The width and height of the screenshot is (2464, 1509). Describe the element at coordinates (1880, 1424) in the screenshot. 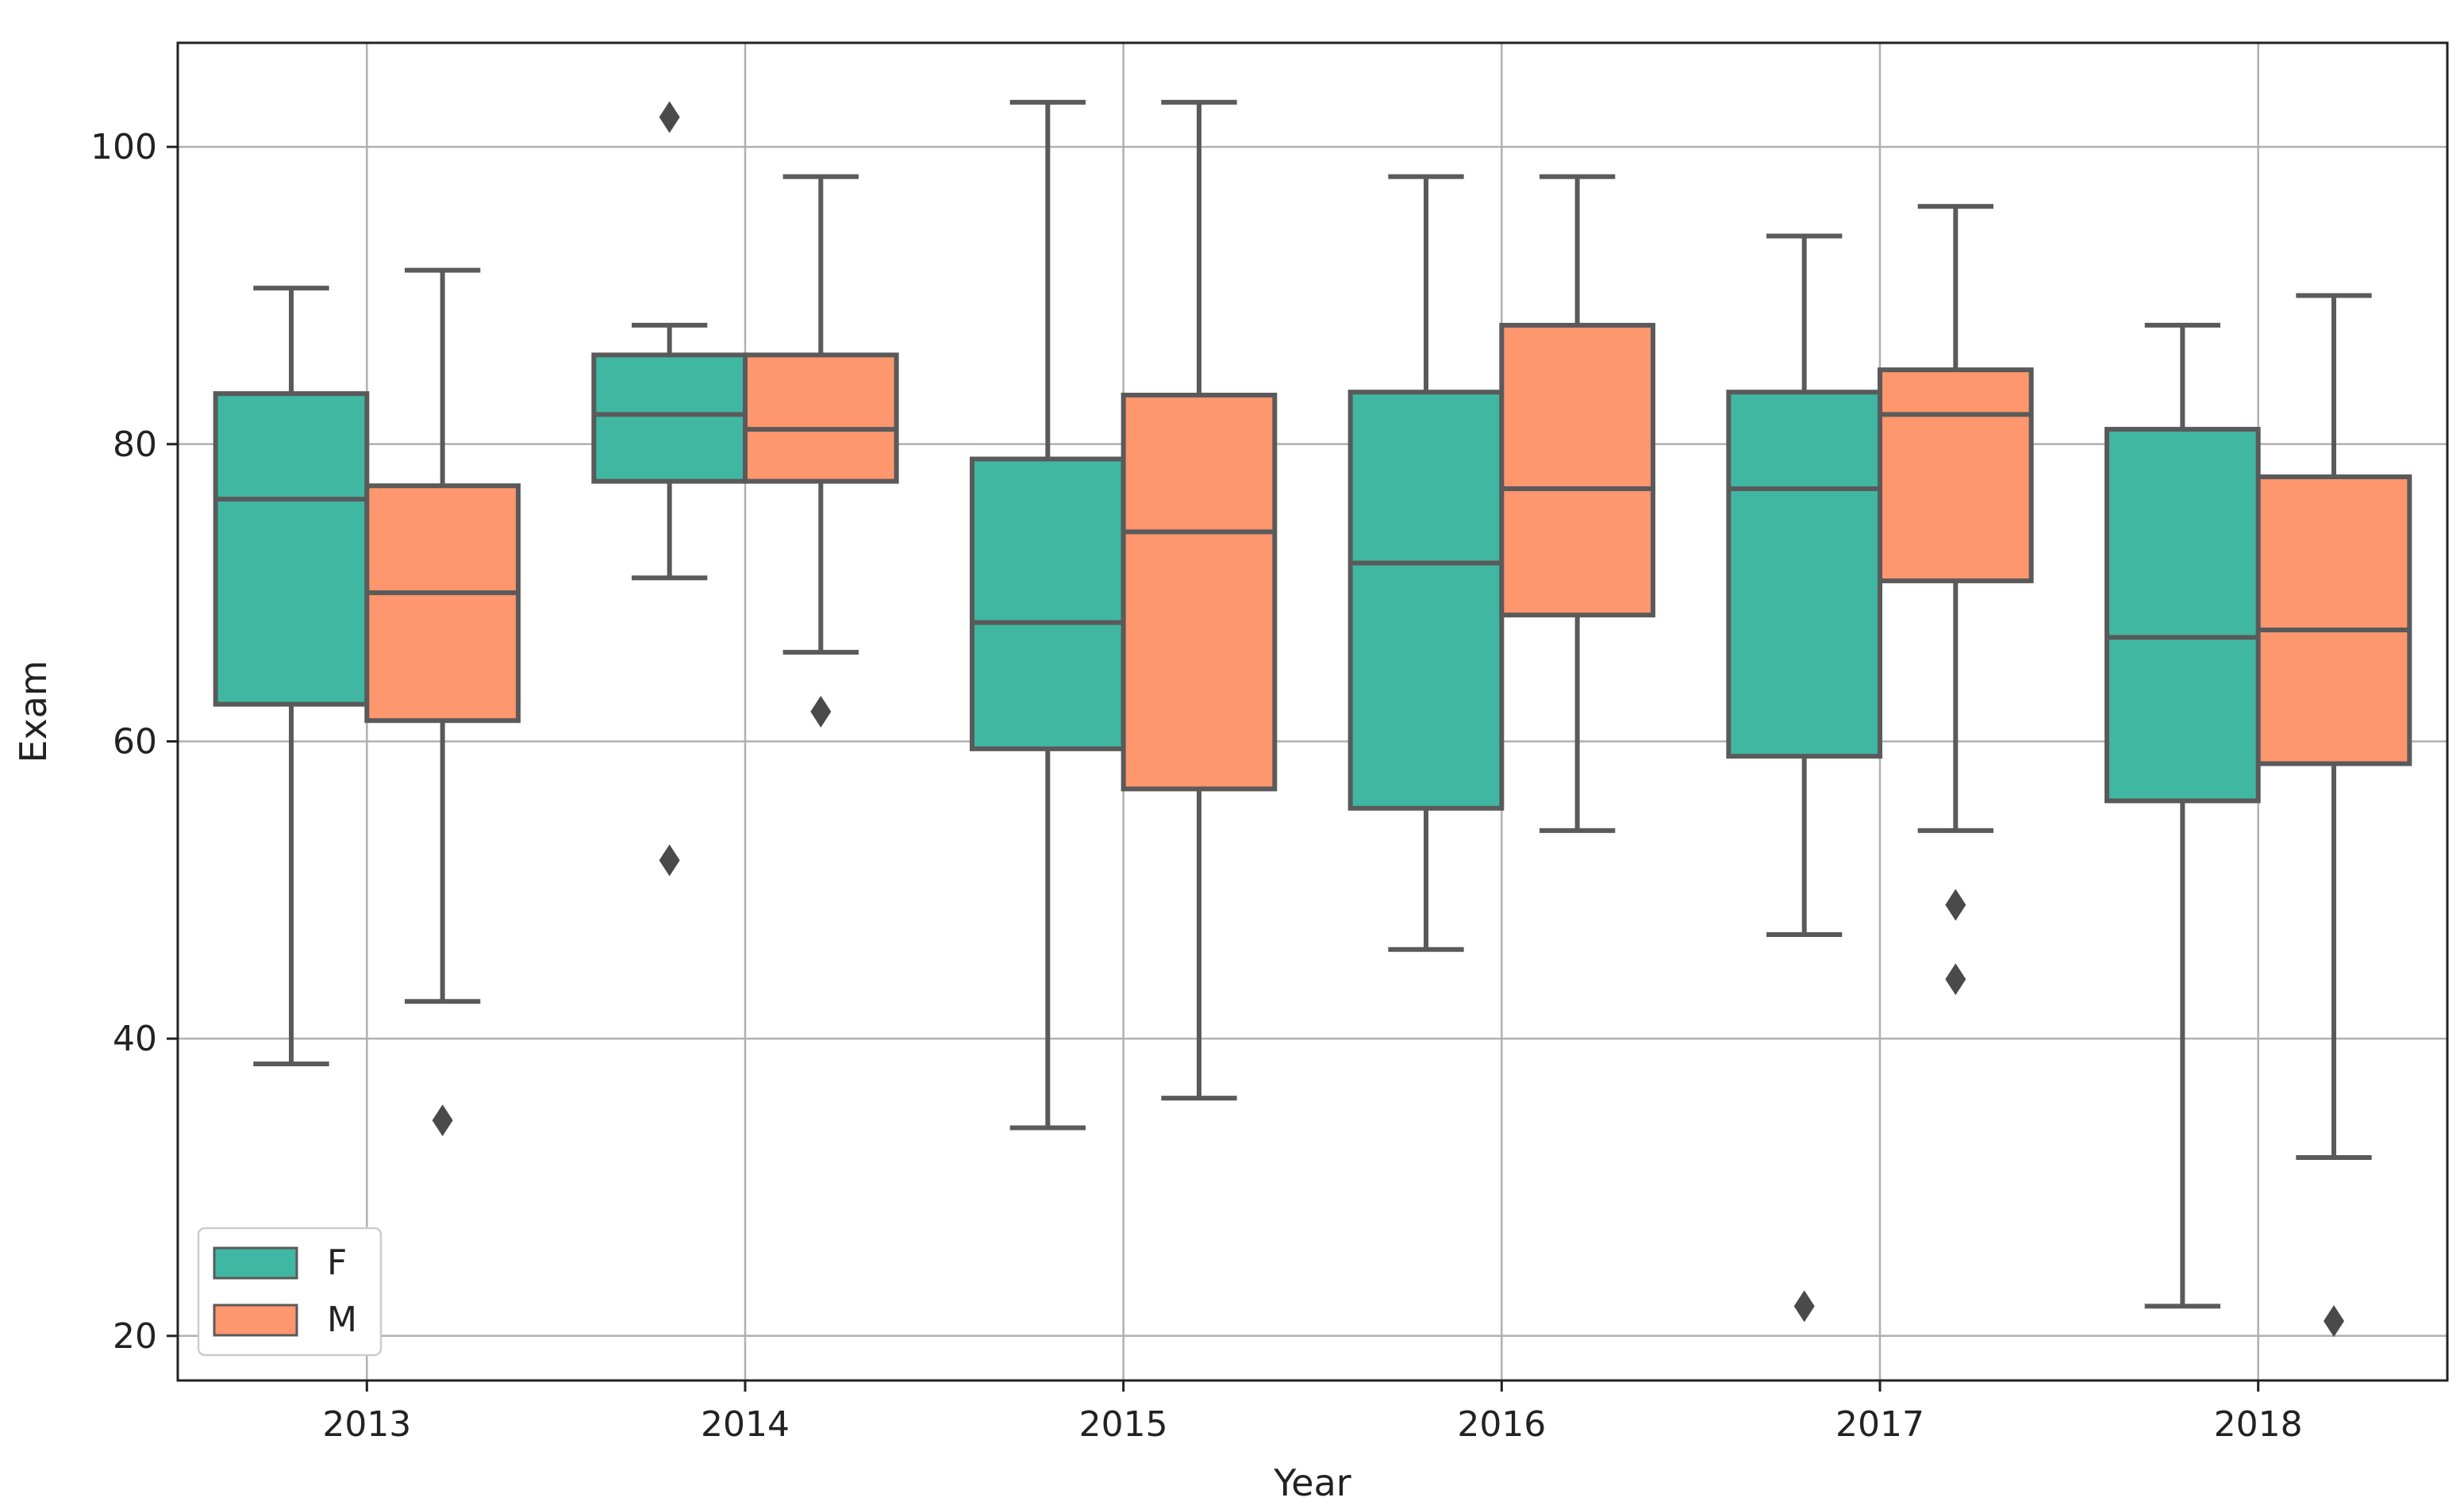

I see `x-tick-label-2017: 2017` at that location.